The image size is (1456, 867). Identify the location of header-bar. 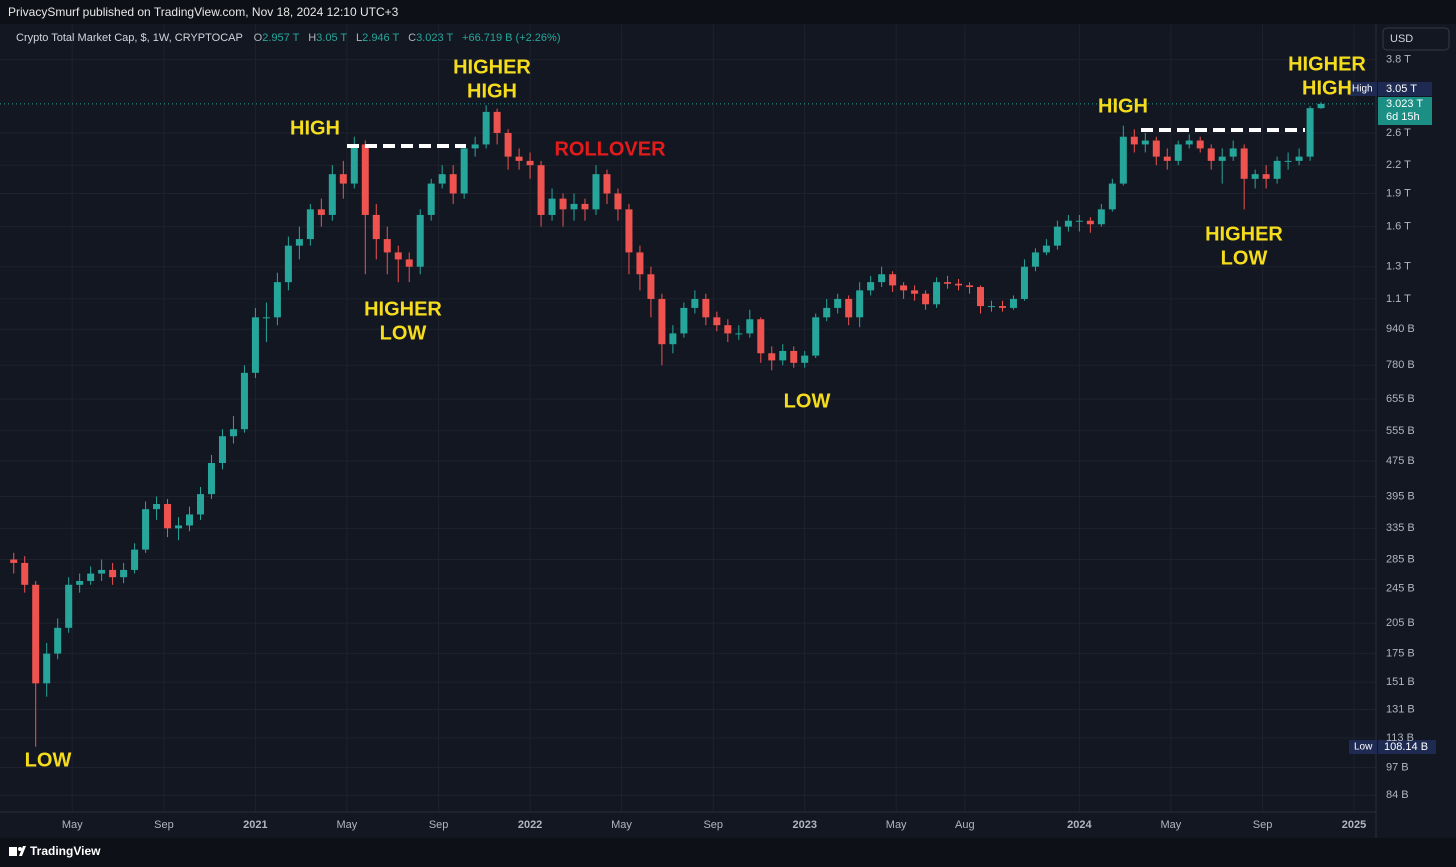
(728, 12).